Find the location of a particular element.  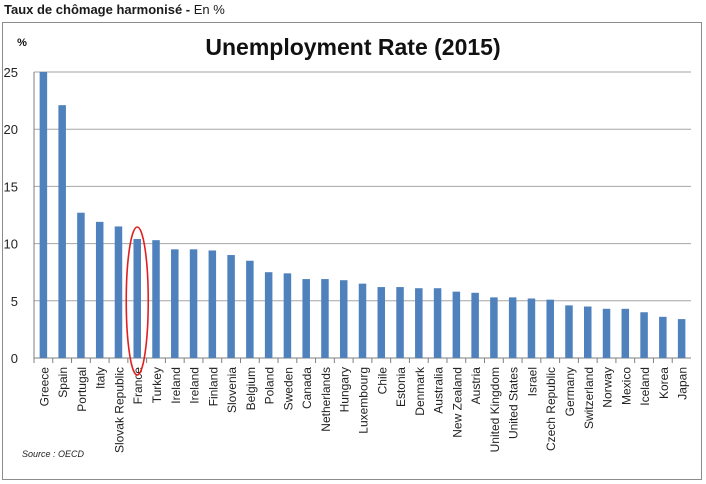

header-title-rest: En % is located at coordinates (207, 9).